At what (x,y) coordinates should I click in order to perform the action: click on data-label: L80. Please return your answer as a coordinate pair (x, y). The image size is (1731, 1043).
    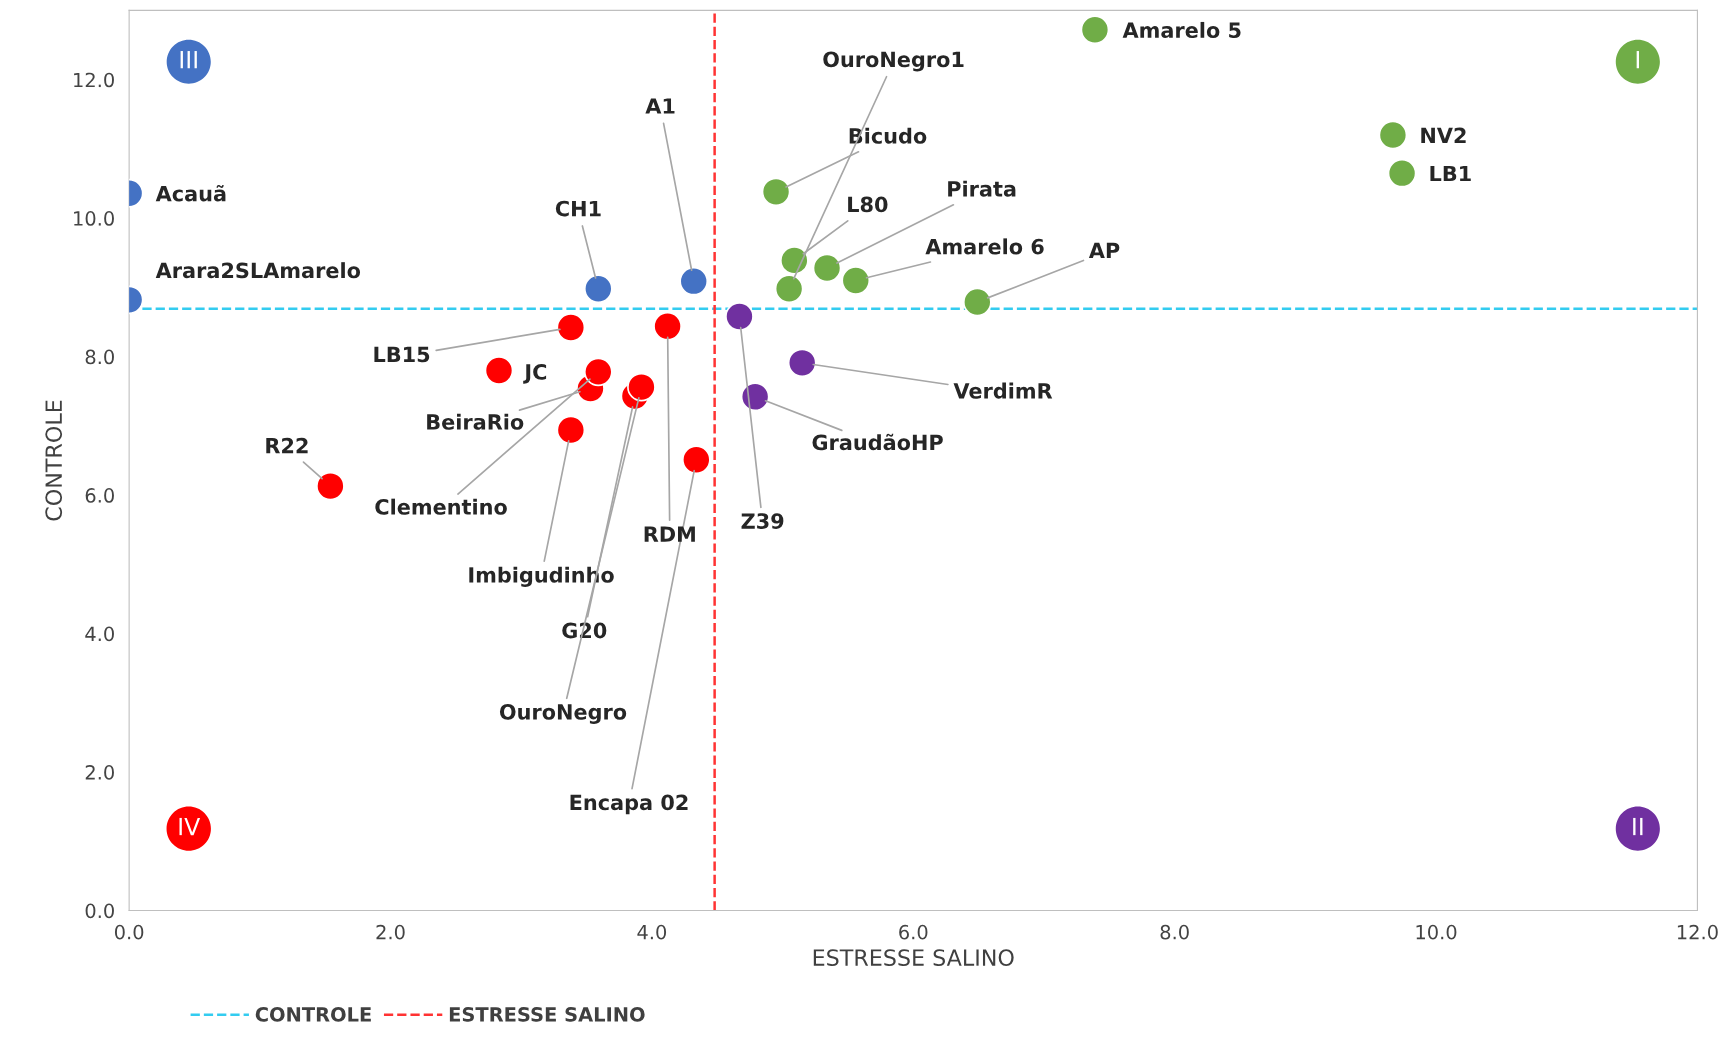
    Looking at the image, I should click on (868, 204).